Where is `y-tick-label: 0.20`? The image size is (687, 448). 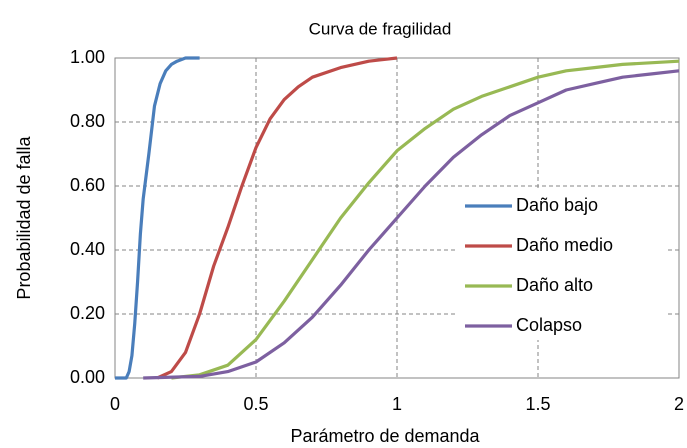
y-tick-label: 0.20 is located at coordinates (87, 313).